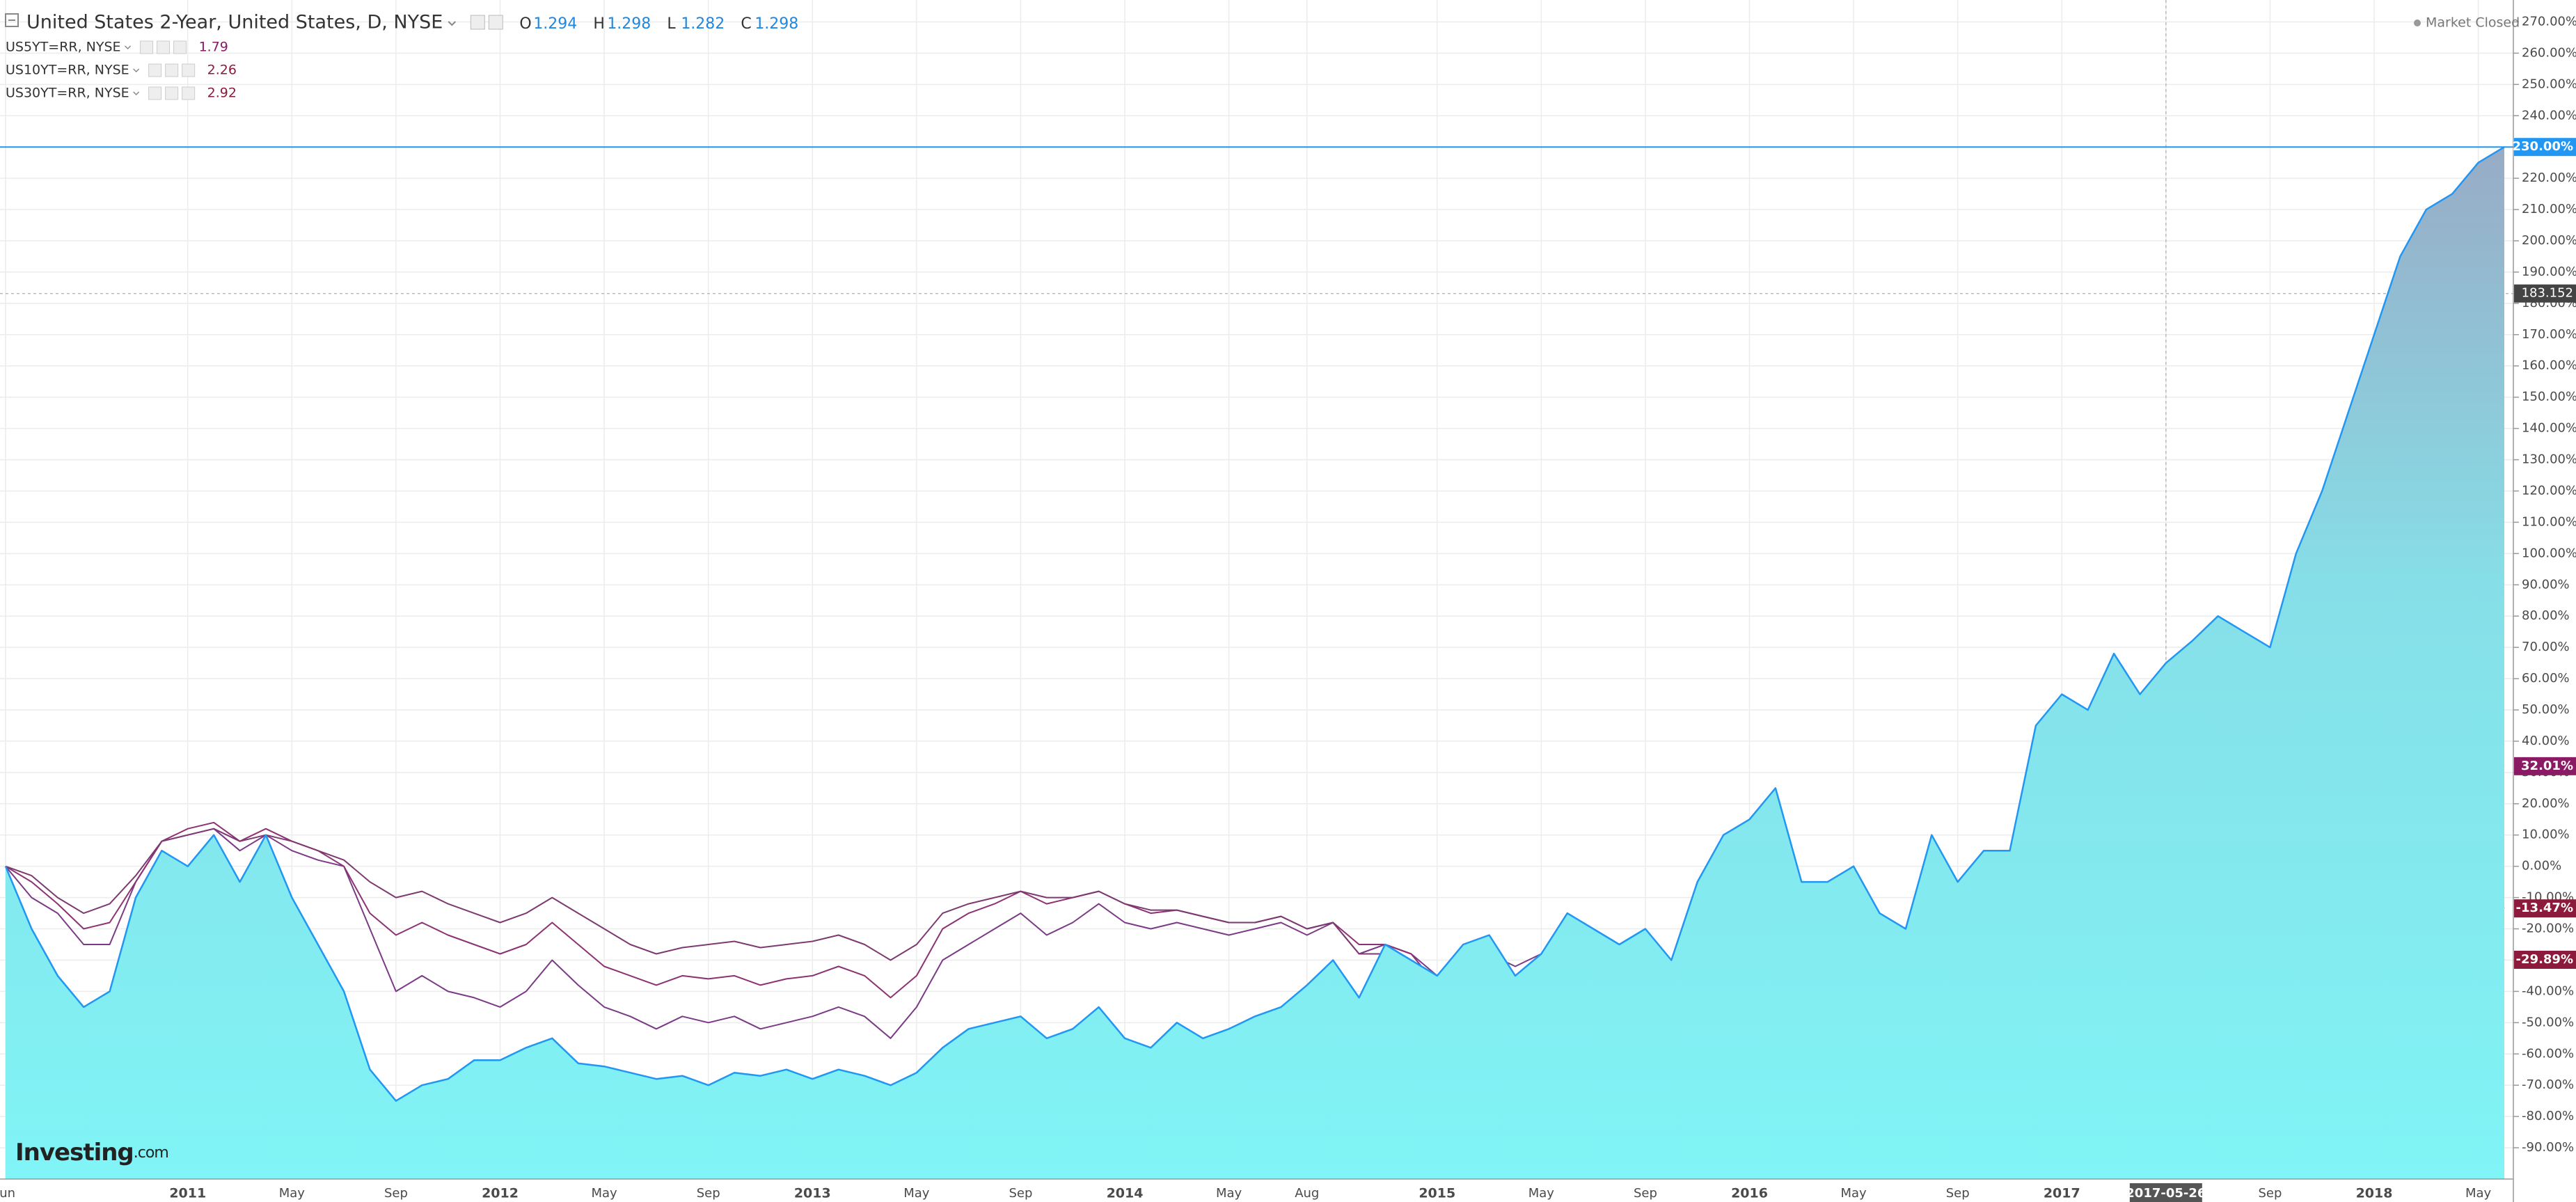  Describe the element at coordinates (2549, 521) in the screenshot. I see `y-tick-label: 110.00%` at that location.